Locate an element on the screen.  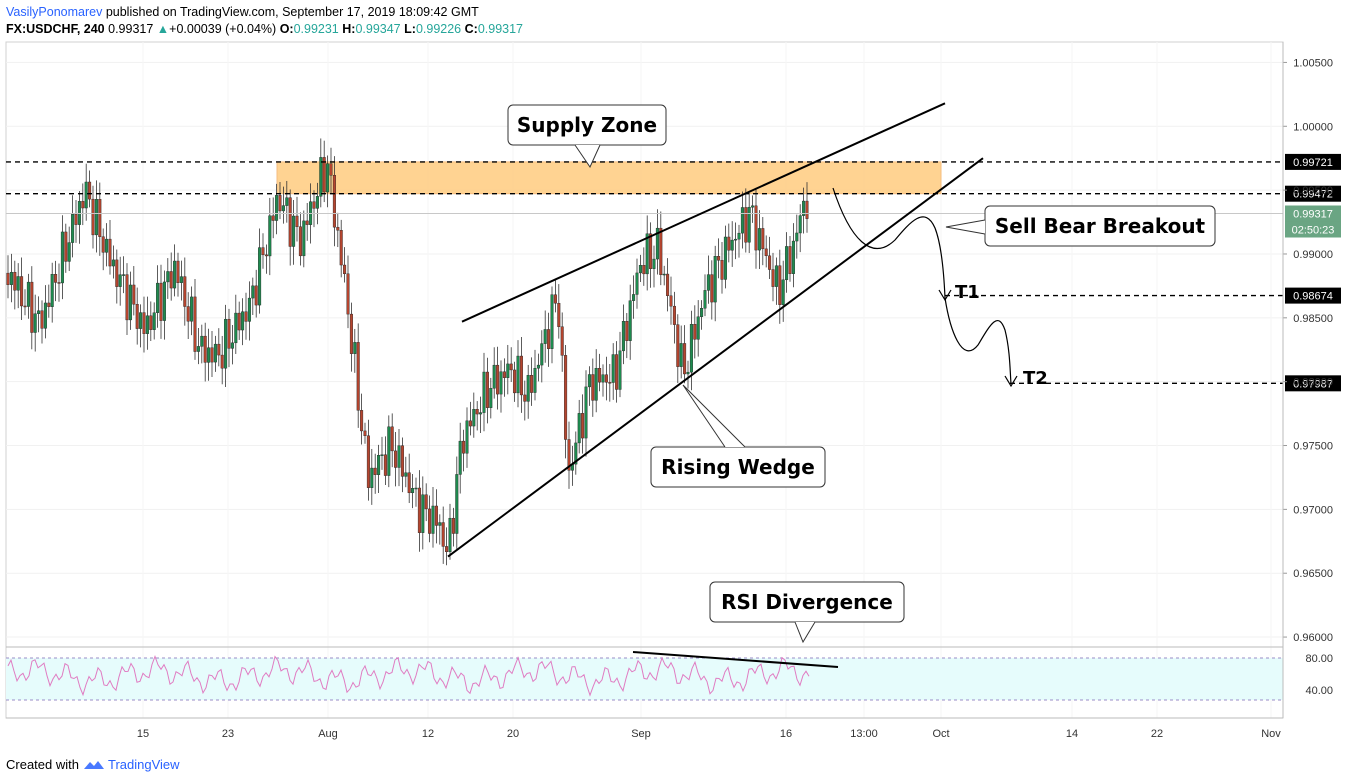
tradingview-brand: TradingView is located at coordinates (143, 764).